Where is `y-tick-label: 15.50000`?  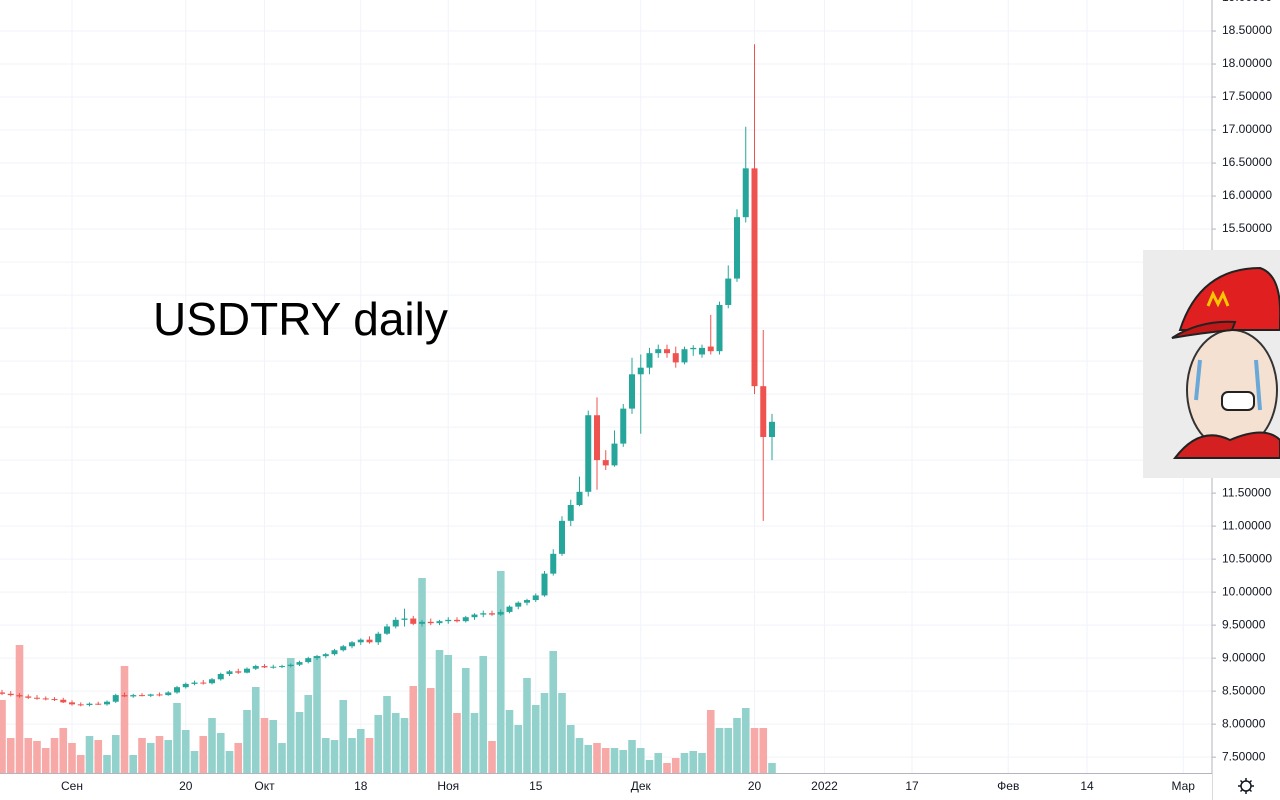
y-tick-label: 15.50000 is located at coordinates (1247, 228).